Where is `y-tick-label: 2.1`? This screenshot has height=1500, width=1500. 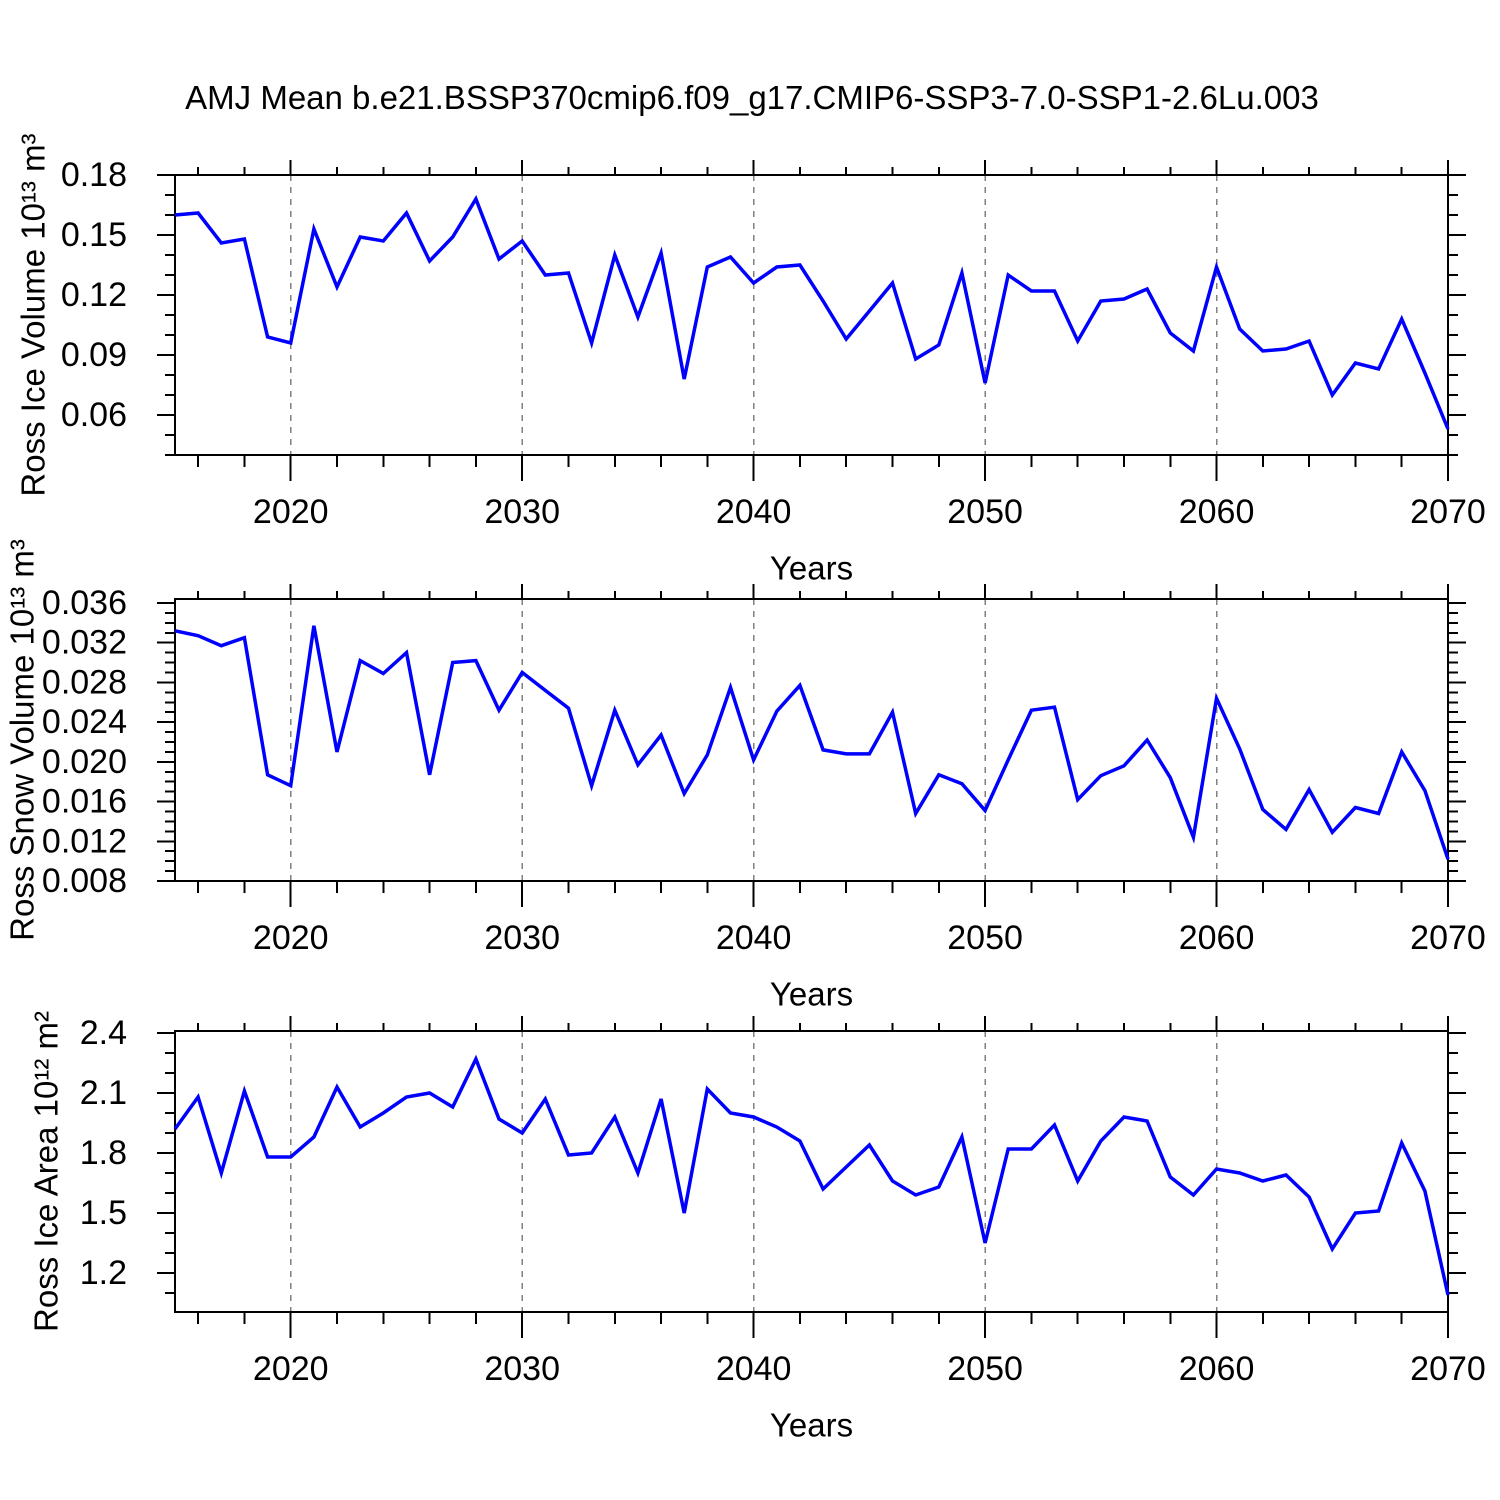
y-tick-label: 2.1 is located at coordinates (103, 1093).